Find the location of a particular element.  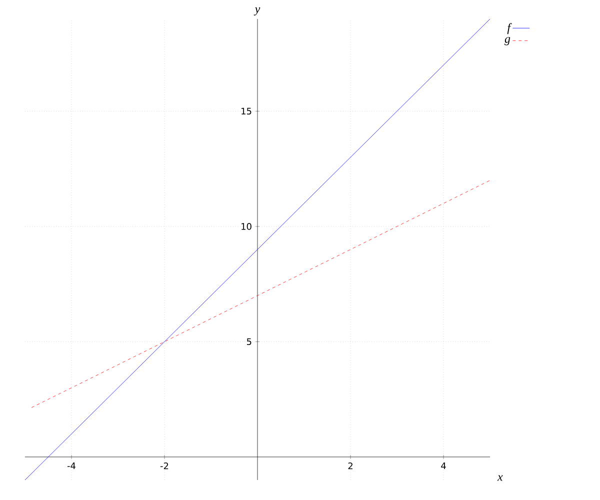

x-tick-label: -2 is located at coordinates (164, 466).